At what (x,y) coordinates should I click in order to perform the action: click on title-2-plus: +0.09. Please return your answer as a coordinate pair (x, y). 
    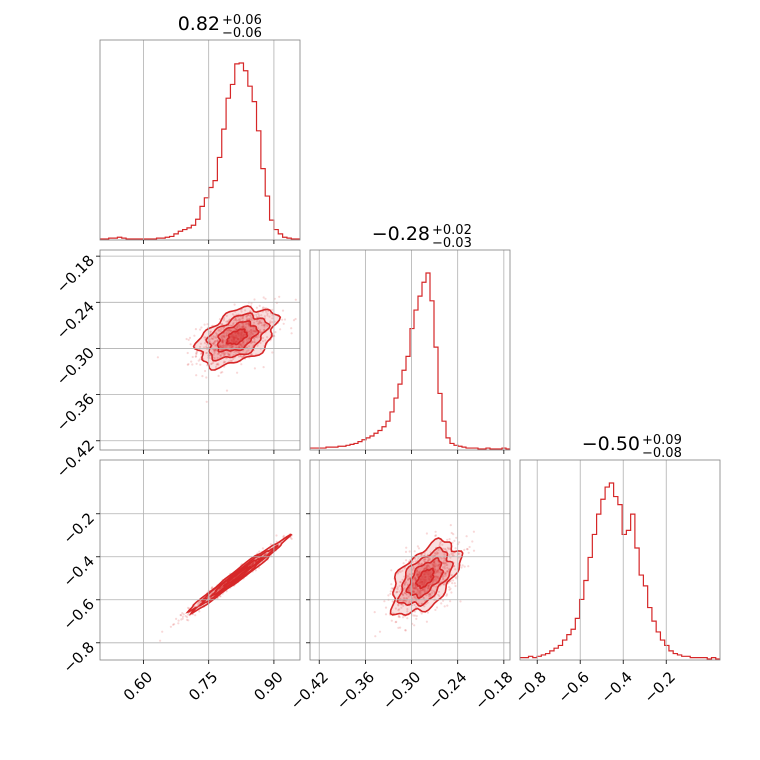
    Looking at the image, I should click on (662, 440).